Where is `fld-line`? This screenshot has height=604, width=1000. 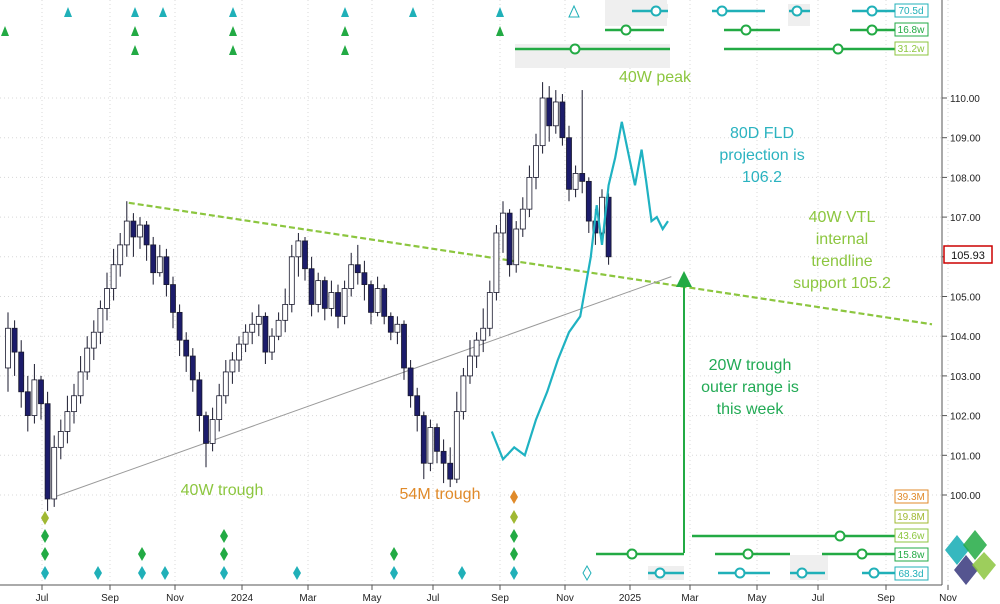
fld-line is located at coordinates (579, 291).